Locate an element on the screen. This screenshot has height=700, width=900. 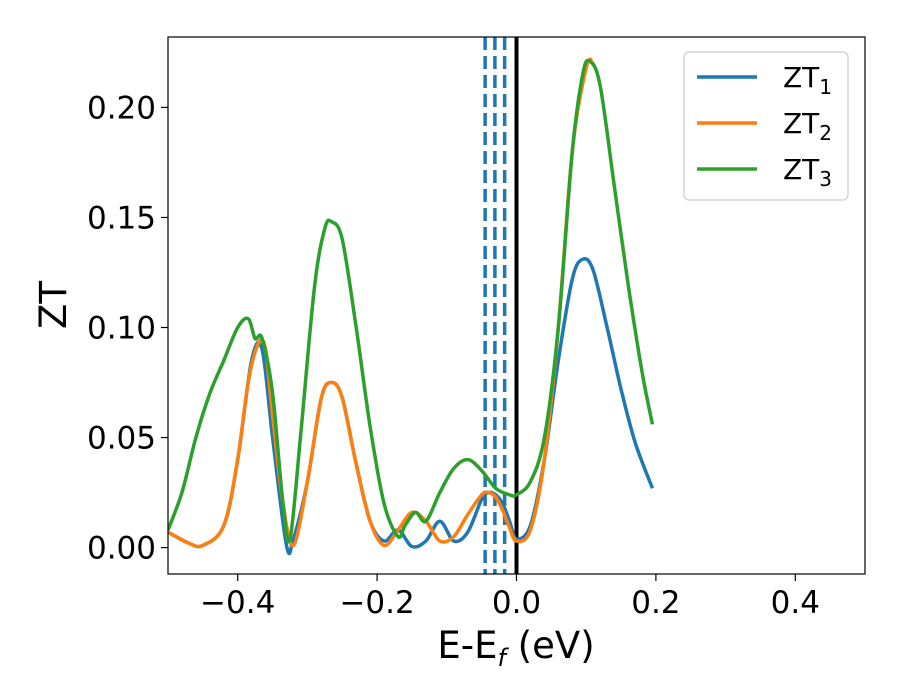
y-tick-label: 0.05 is located at coordinates (121, 439).